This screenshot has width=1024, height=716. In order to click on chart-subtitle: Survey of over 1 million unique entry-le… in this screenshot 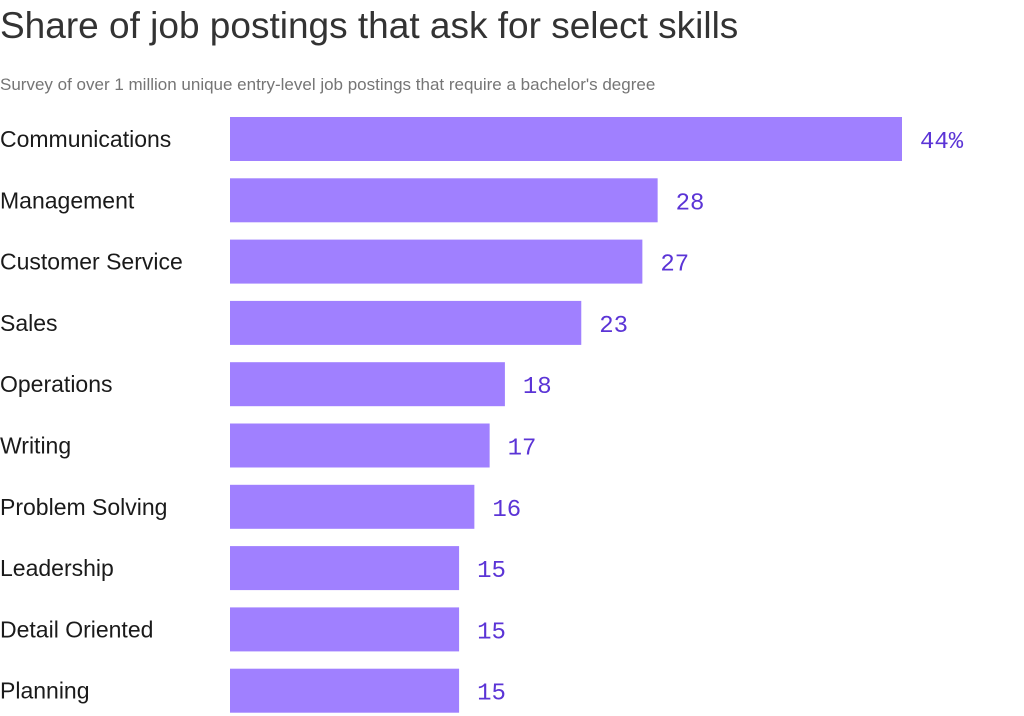, I will do `click(328, 84)`.